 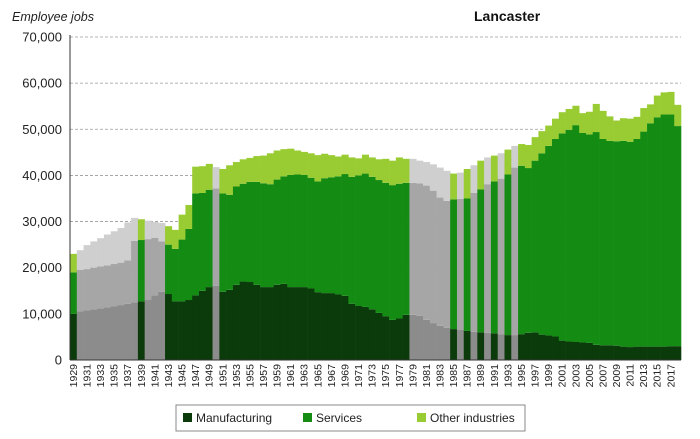 What do you see at coordinates (507, 16) in the screenshot?
I see `chart-title: Lancaster` at bounding box center [507, 16].